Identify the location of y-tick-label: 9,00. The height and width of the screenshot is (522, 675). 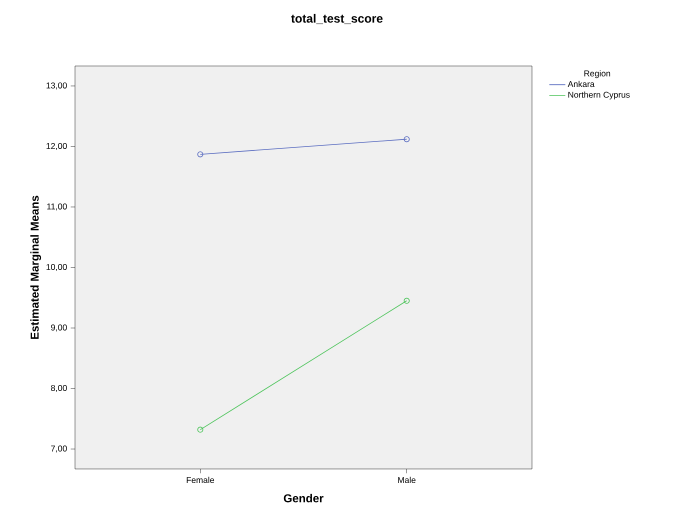
(59, 328).